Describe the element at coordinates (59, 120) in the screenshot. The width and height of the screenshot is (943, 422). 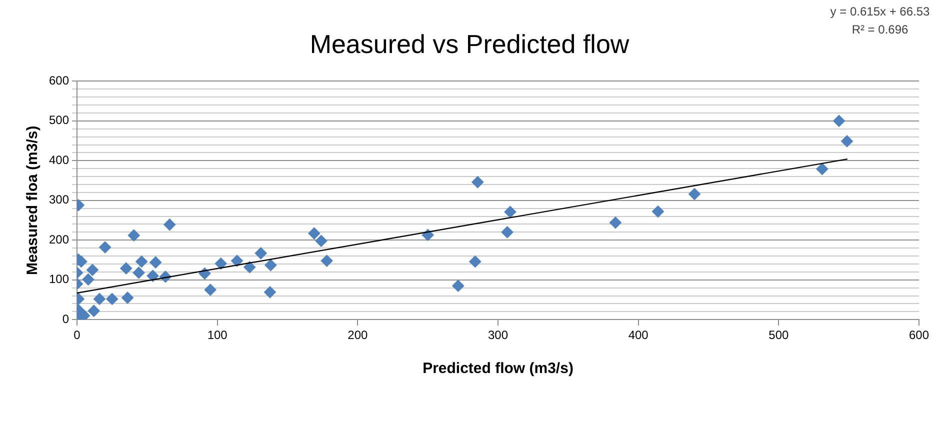
I see `y-tick-label: 500` at that location.